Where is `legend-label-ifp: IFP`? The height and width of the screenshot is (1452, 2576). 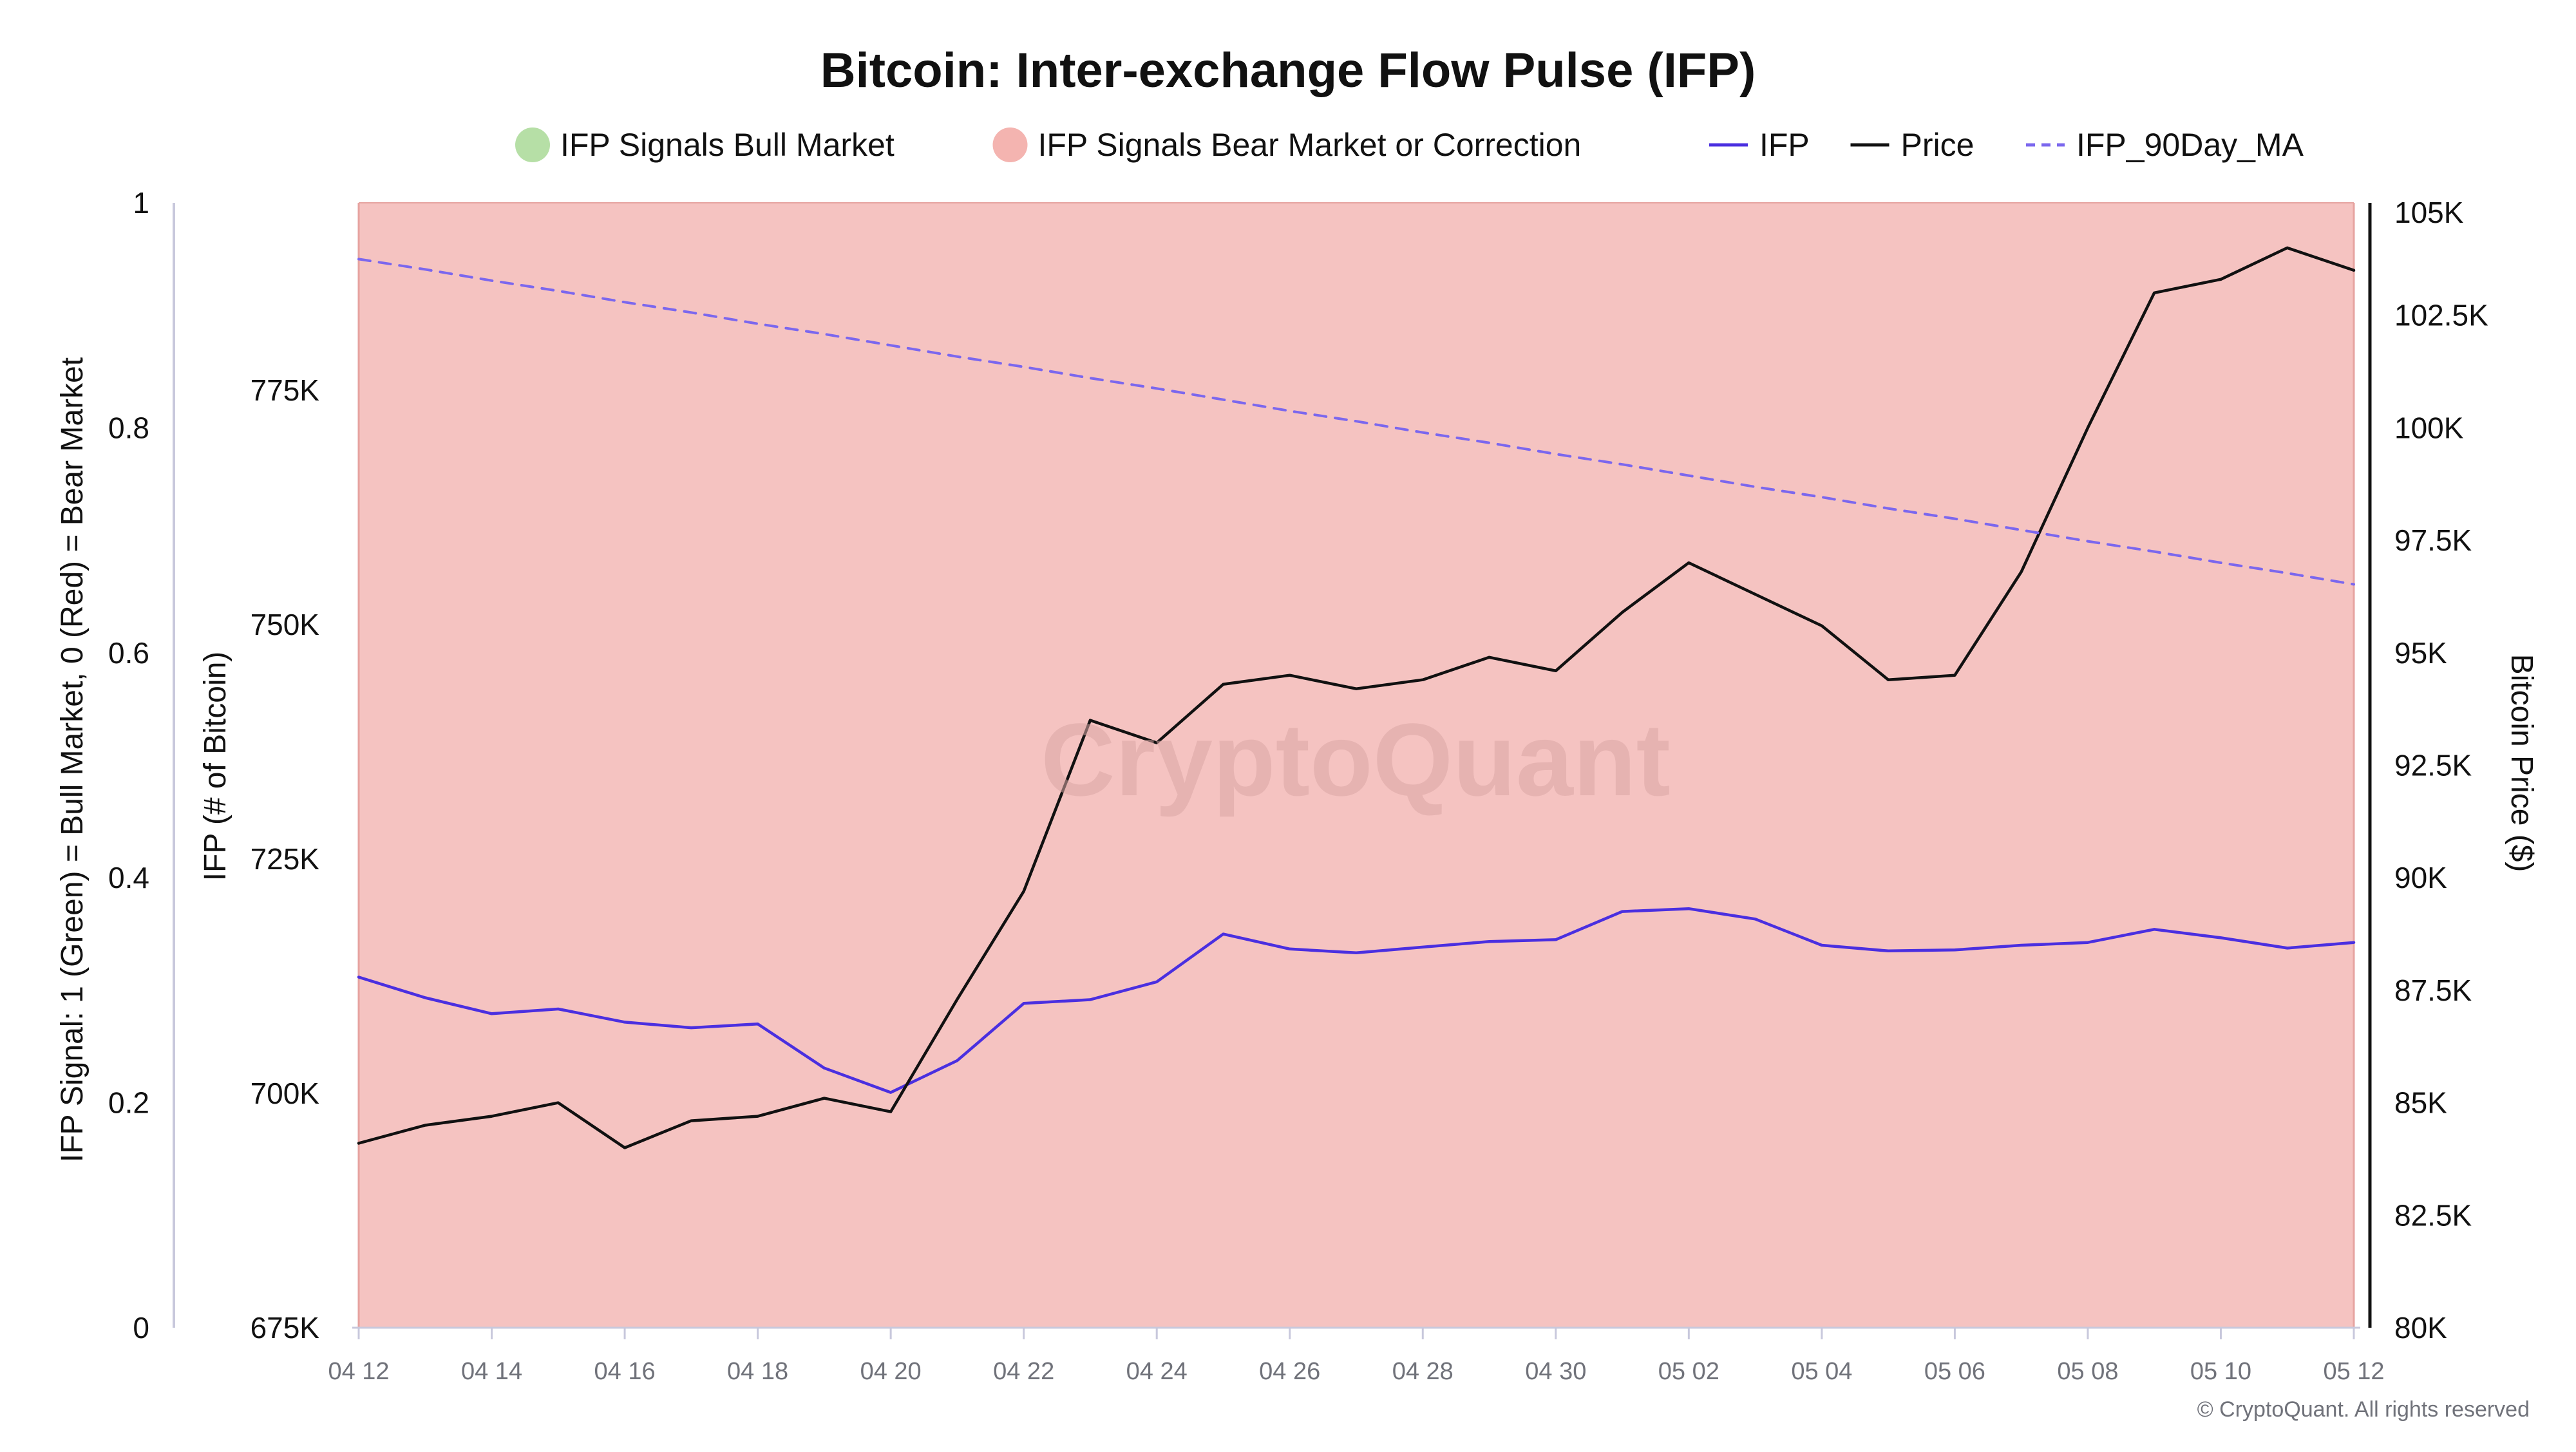
legend-label-ifp: IFP is located at coordinates (1785, 145).